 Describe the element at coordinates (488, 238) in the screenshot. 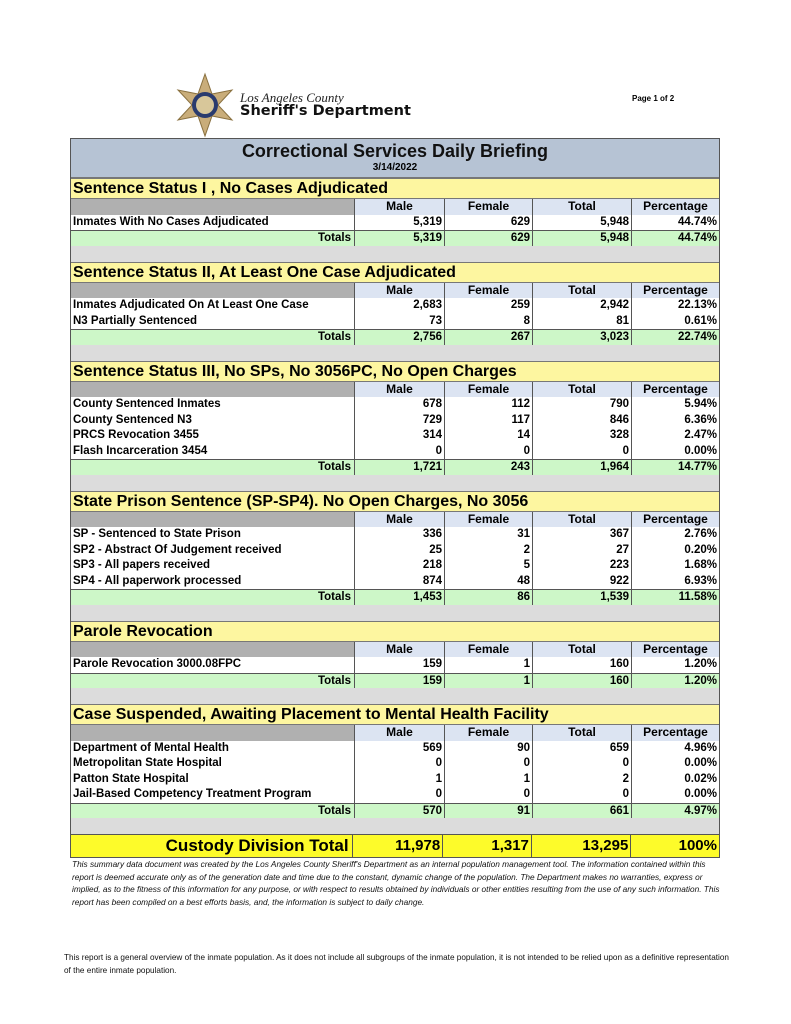

I see `totals-female: 629` at that location.